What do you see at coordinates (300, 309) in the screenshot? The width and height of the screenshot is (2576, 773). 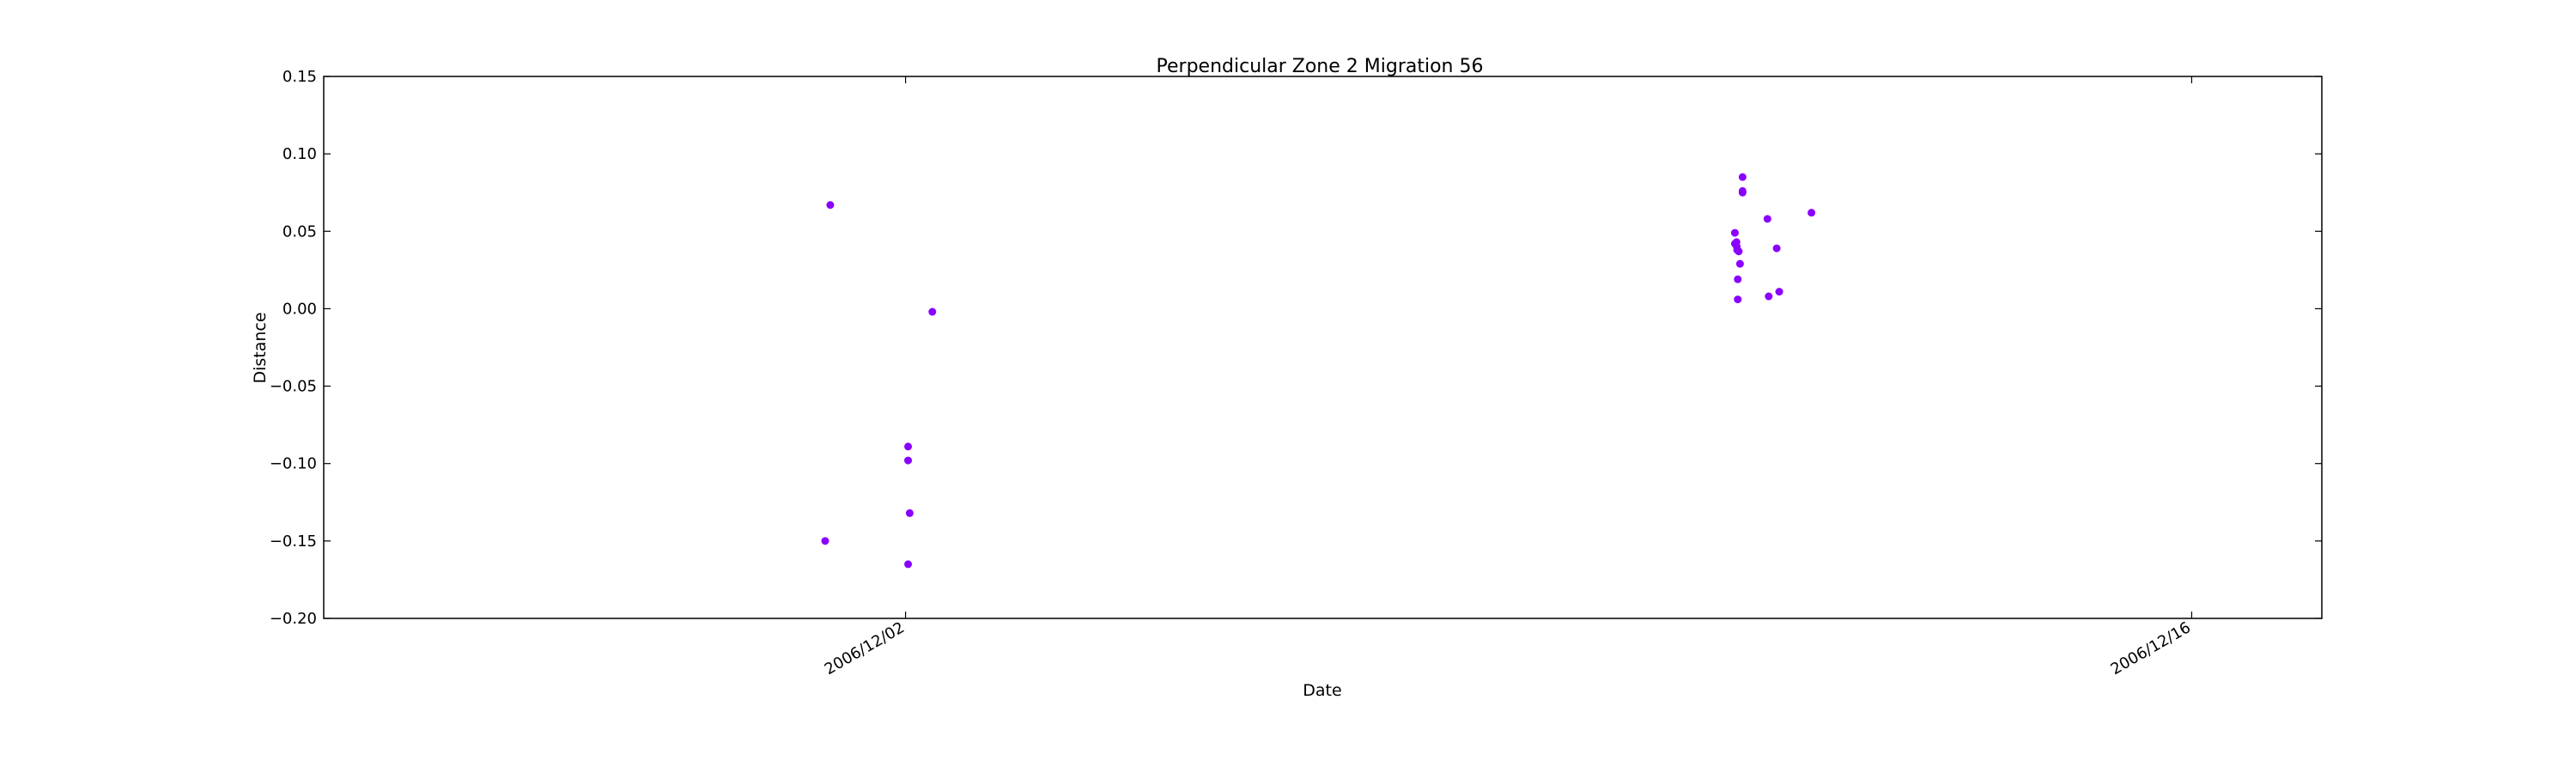 I see `y-tick-label: 0.00` at bounding box center [300, 309].